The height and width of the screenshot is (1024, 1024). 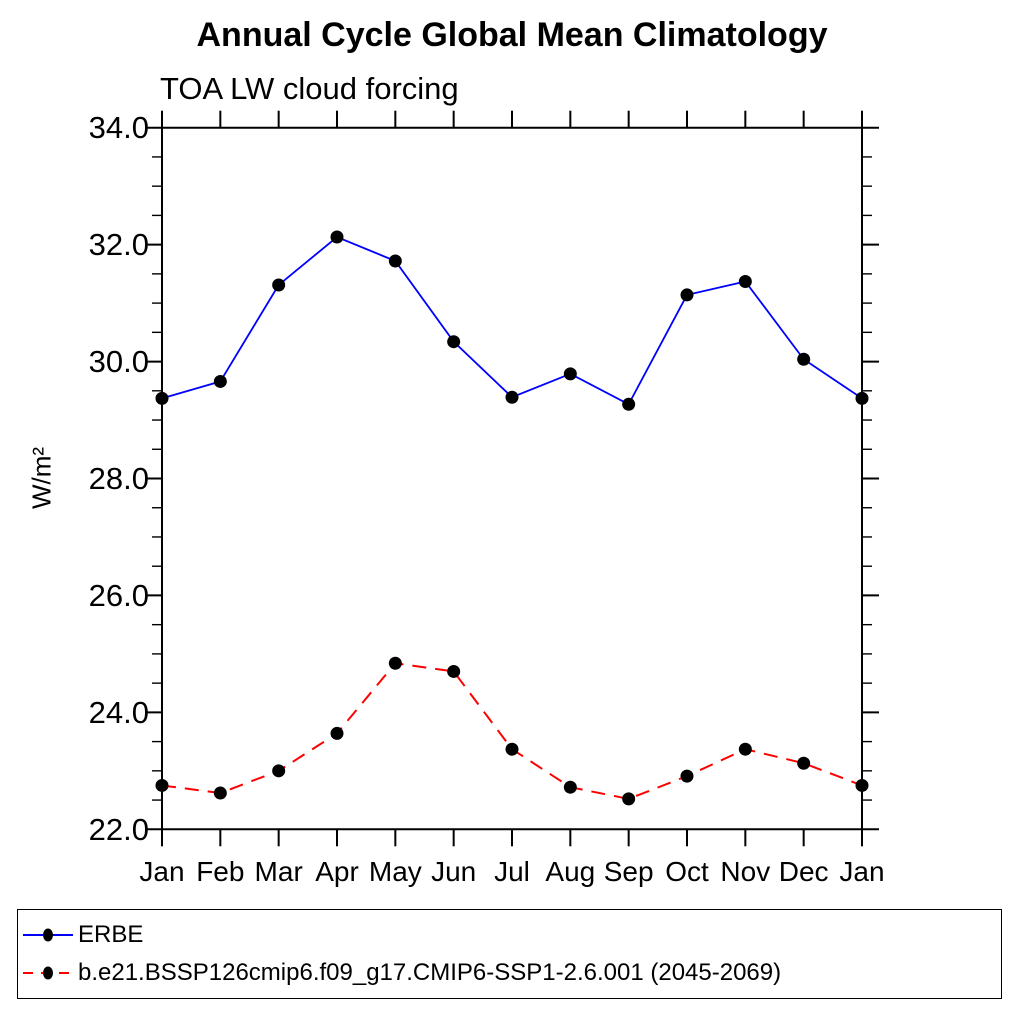 What do you see at coordinates (395, 871) in the screenshot?
I see `x-axis-tick-label: May` at bounding box center [395, 871].